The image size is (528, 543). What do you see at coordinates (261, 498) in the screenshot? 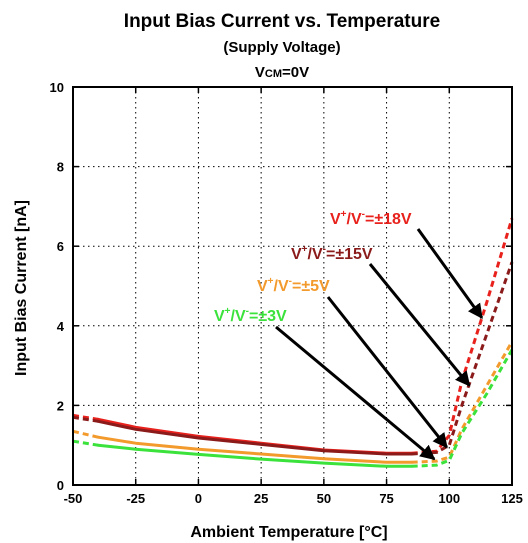
I see `x-tick-label: 25` at bounding box center [261, 498].